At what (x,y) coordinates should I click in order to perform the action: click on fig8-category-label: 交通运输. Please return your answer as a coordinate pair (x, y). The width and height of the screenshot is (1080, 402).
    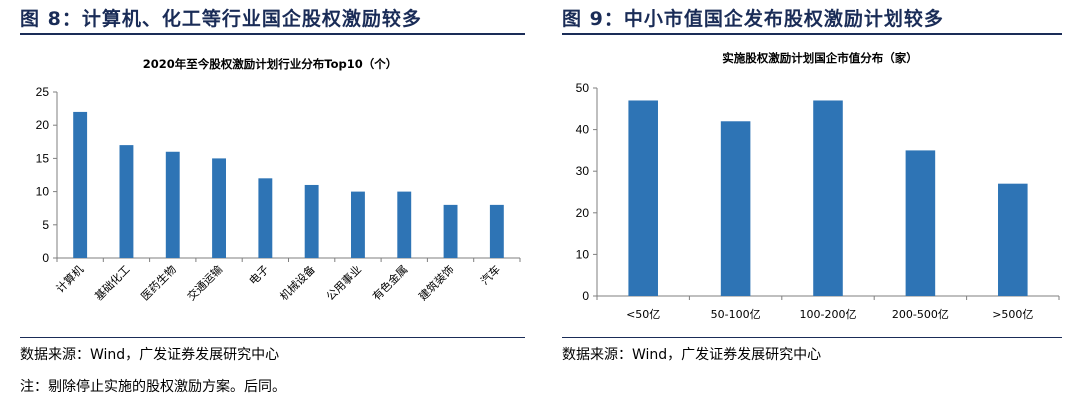
    Looking at the image, I should click on (204, 282).